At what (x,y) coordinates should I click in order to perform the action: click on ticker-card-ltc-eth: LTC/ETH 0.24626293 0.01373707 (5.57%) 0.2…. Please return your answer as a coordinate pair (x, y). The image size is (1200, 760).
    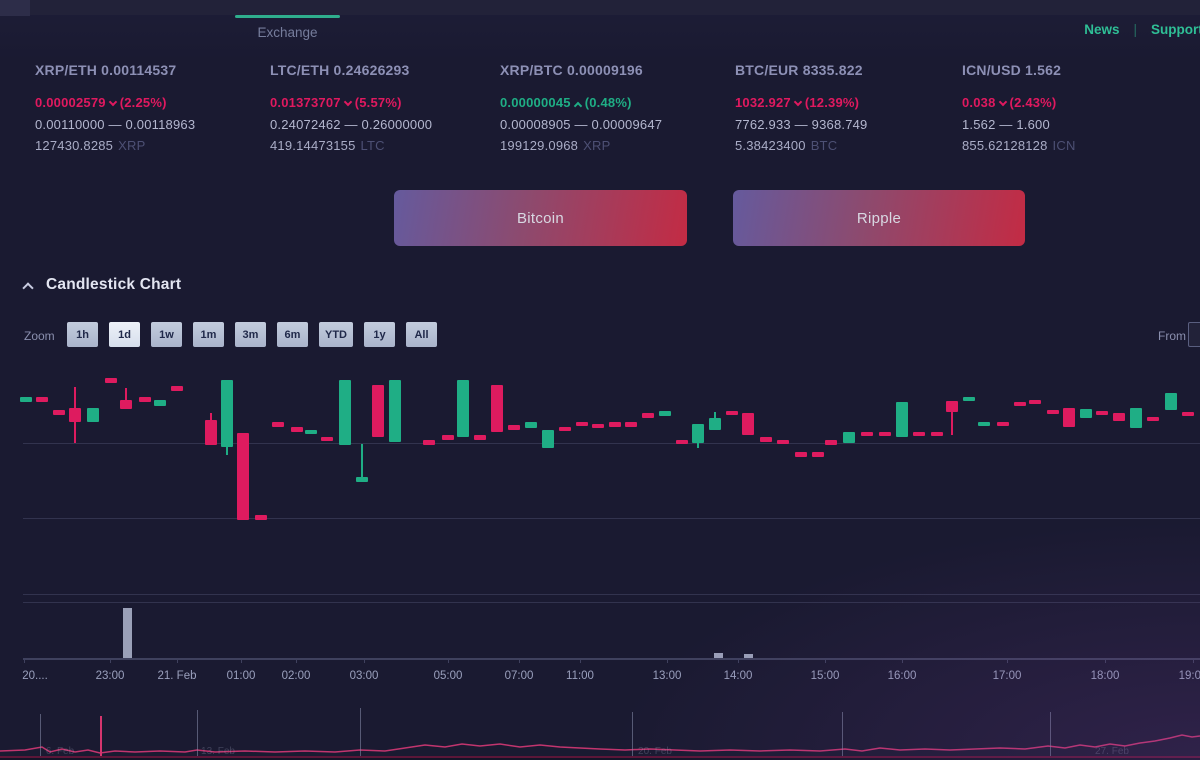
    Looking at the image, I should click on (385, 107).